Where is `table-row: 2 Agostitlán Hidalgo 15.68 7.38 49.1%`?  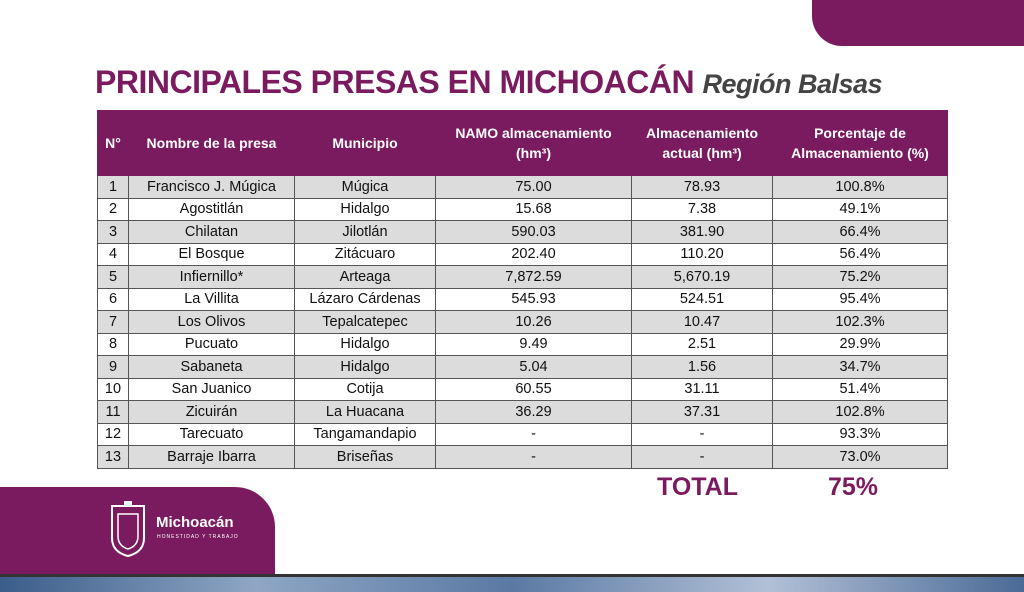 table-row: 2 Agostitlán Hidalgo 15.68 7.38 49.1% is located at coordinates (522, 209).